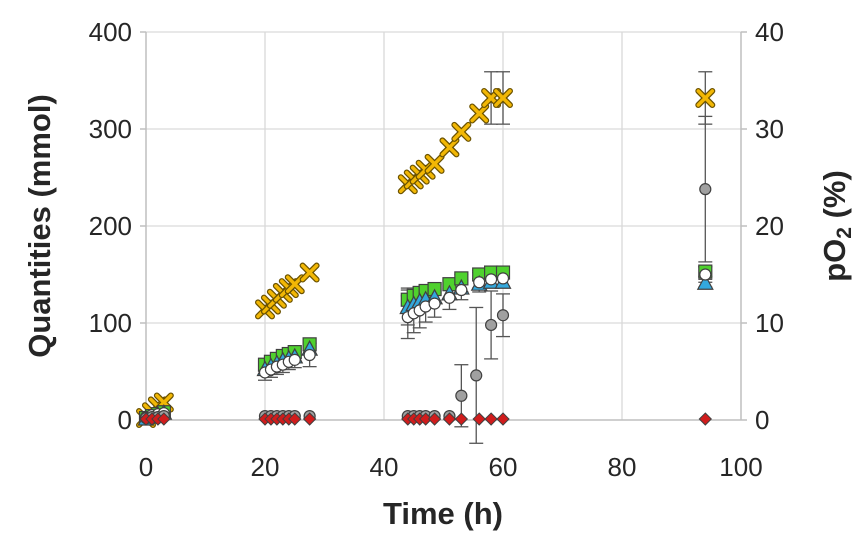 This screenshot has width=859, height=537. I want to click on y-tick-label: 100, so click(110, 323).